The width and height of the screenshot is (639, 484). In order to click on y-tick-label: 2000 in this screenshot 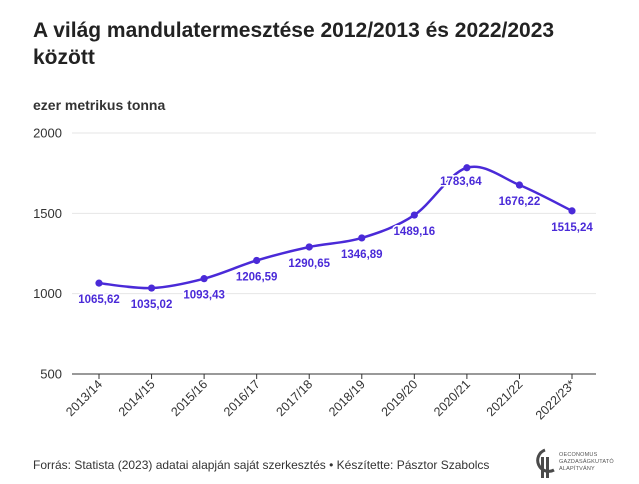, I will do `click(47, 133)`.